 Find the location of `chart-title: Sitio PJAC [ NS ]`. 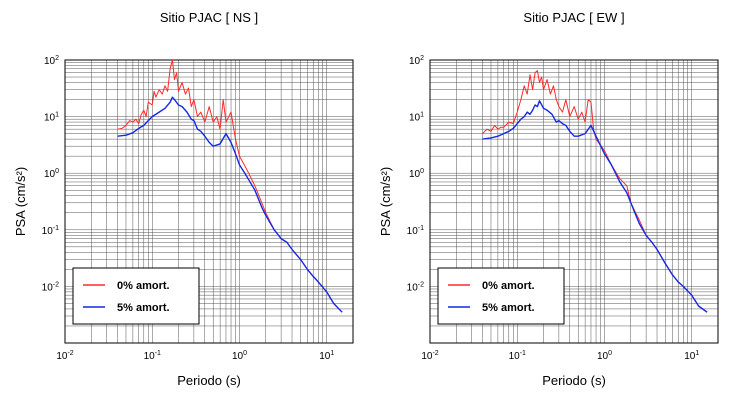

chart-title: Sitio PJAC [ NS ] is located at coordinates (209, 17).